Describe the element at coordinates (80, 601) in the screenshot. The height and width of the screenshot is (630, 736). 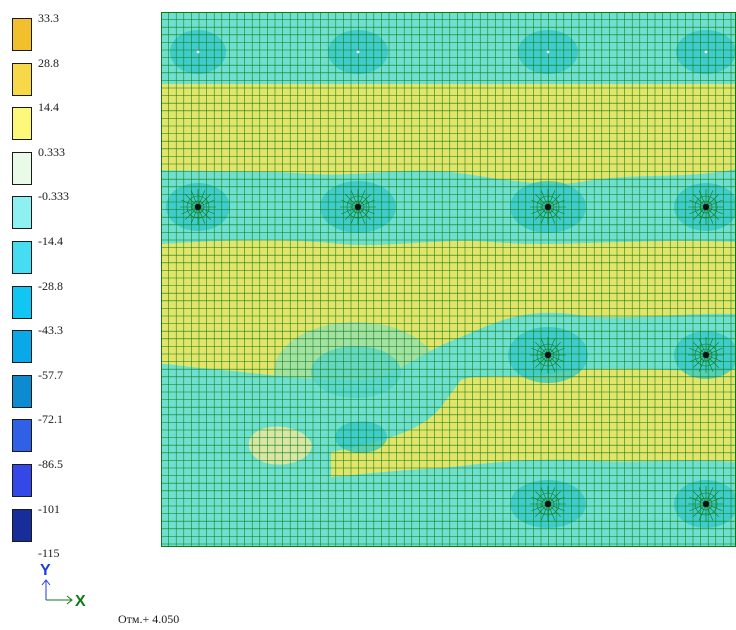
I see `x-axis-label: X` at that location.